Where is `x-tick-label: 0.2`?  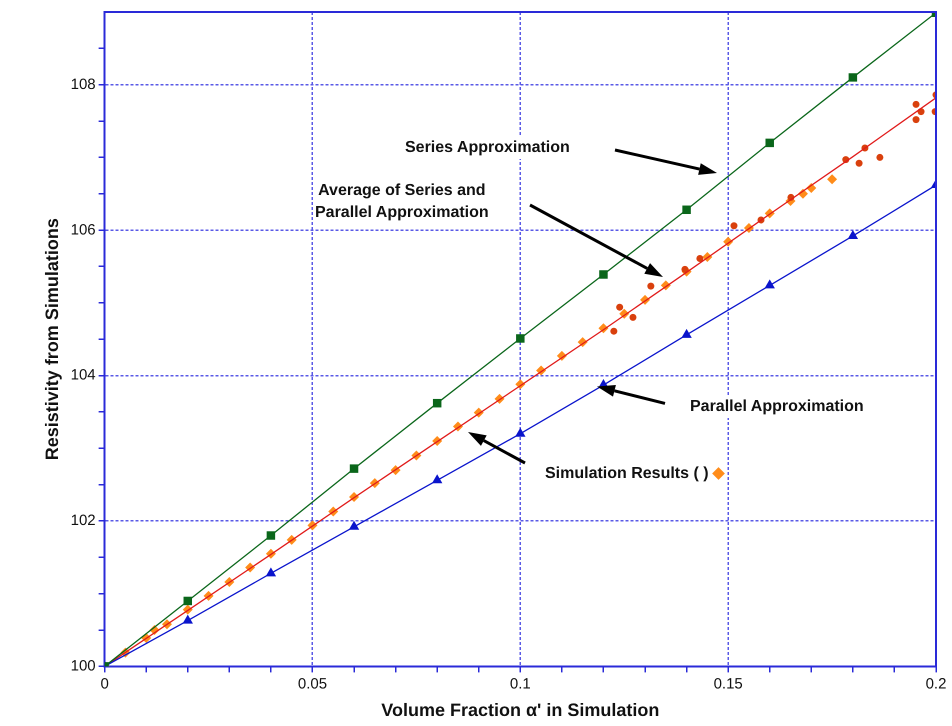 x-tick-label: 0.2 is located at coordinates (936, 684).